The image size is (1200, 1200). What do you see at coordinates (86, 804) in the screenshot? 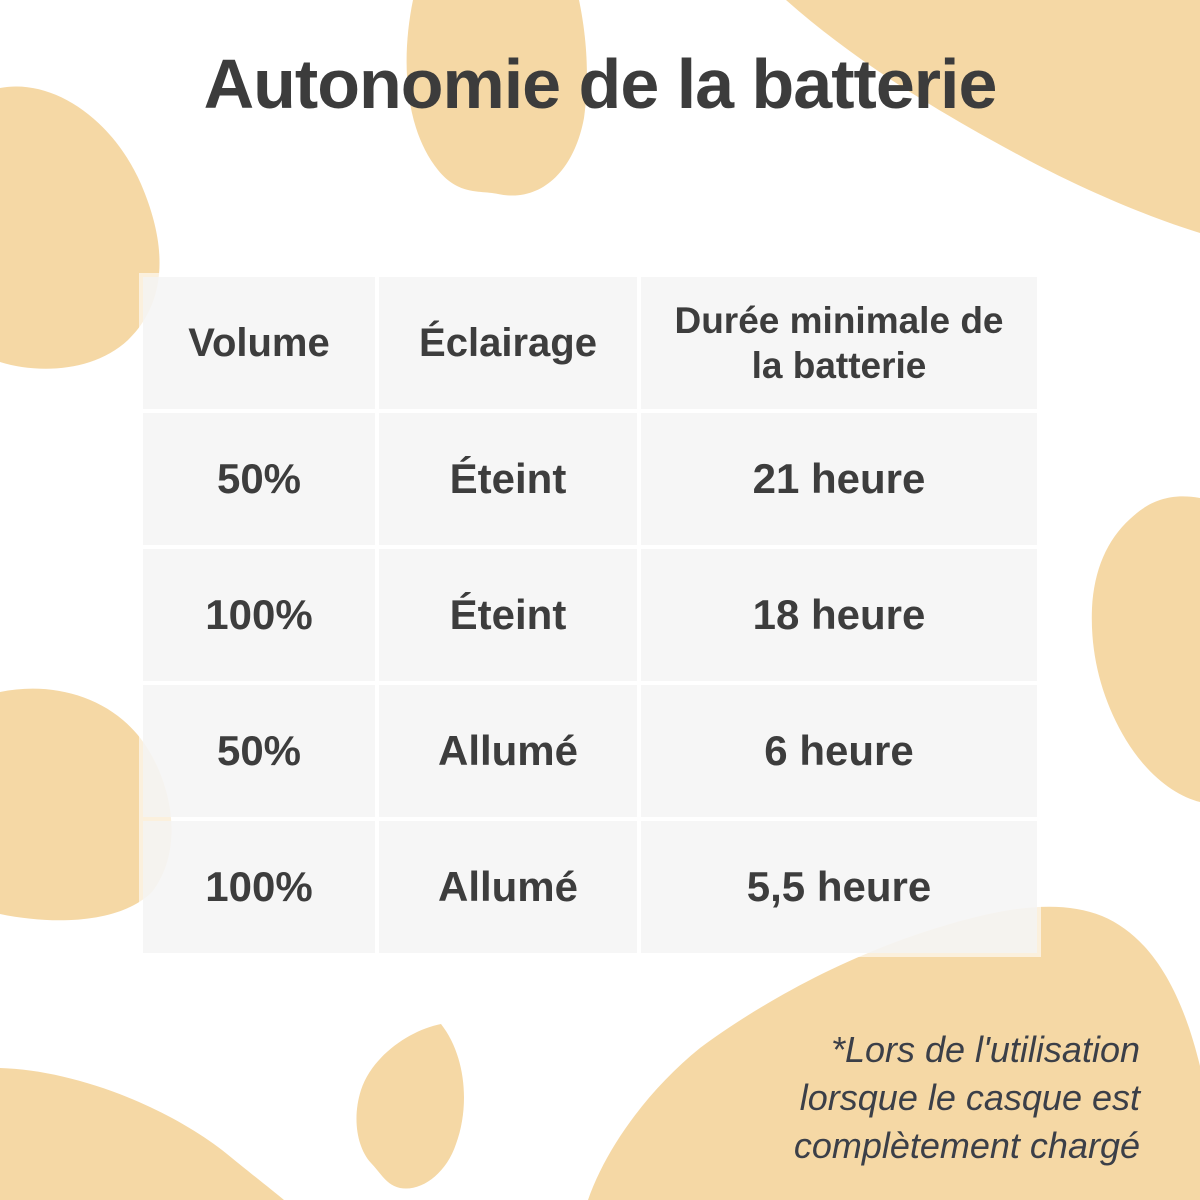
I see `blob-lower-left` at bounding box center [86, 804].